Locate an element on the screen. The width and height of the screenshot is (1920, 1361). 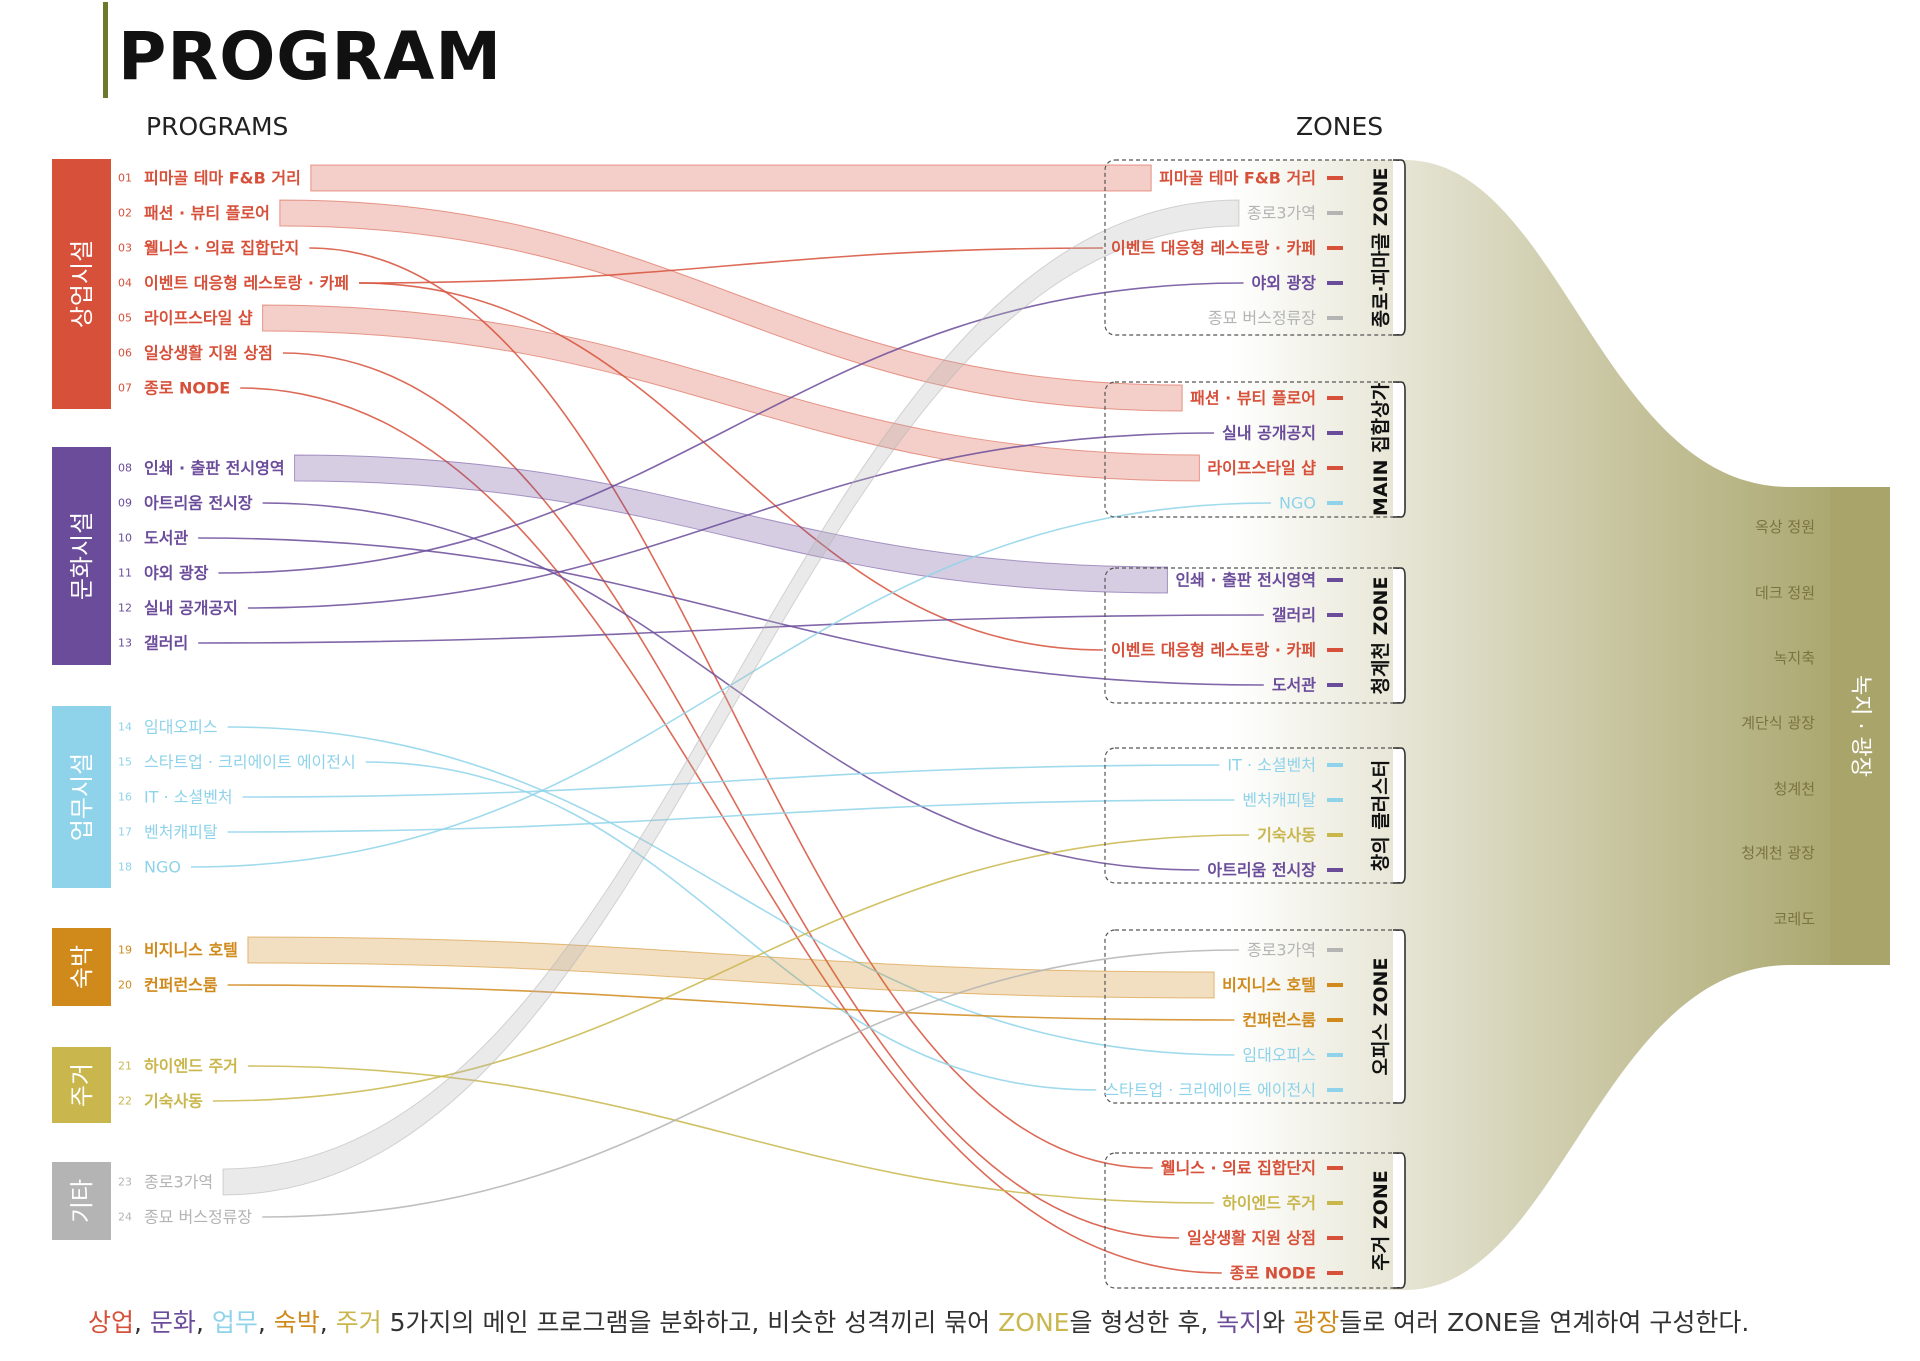
zone-title: 창의 클러스터 is located at coordinates (1381, 816).